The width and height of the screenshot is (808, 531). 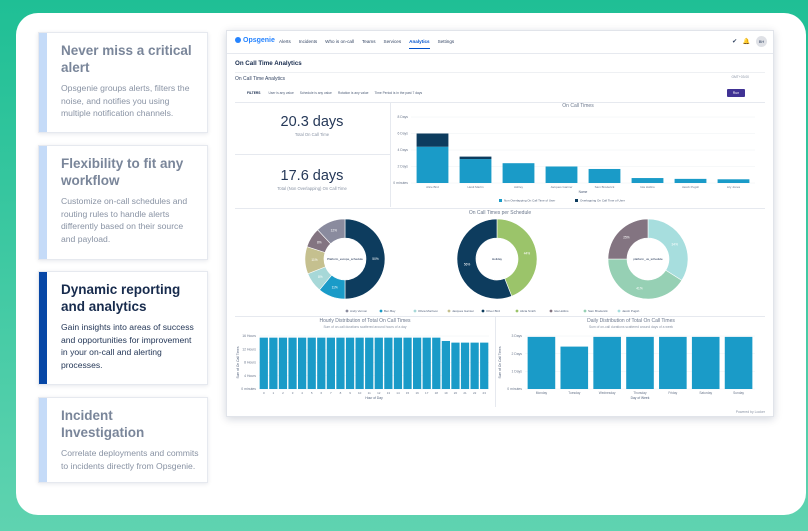 I want to click on legend-label: Andy Vernon, so click(x=359, y=311).